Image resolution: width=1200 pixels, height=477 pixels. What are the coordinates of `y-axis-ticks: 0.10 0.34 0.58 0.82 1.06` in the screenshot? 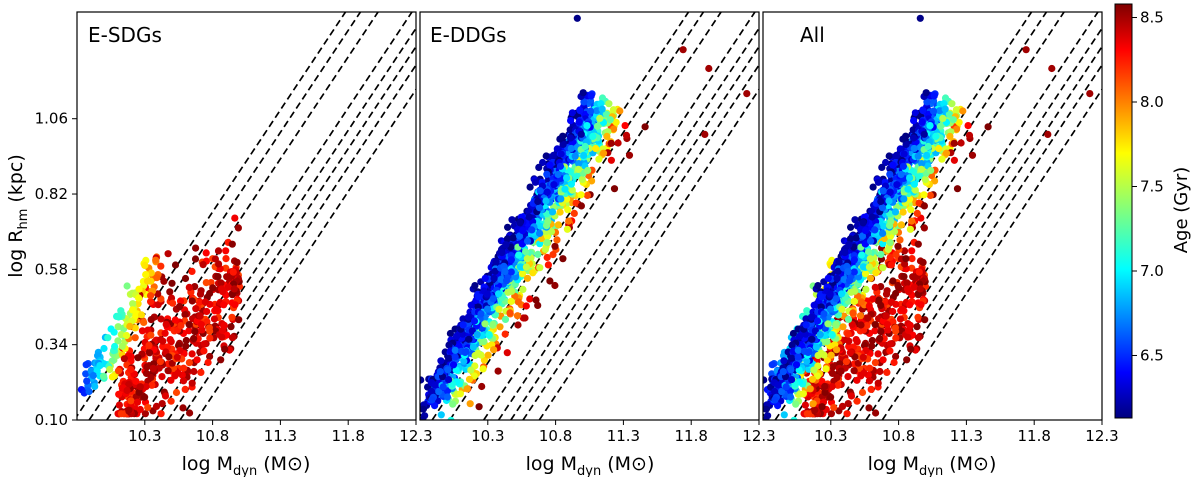 It's located at (56, 269).